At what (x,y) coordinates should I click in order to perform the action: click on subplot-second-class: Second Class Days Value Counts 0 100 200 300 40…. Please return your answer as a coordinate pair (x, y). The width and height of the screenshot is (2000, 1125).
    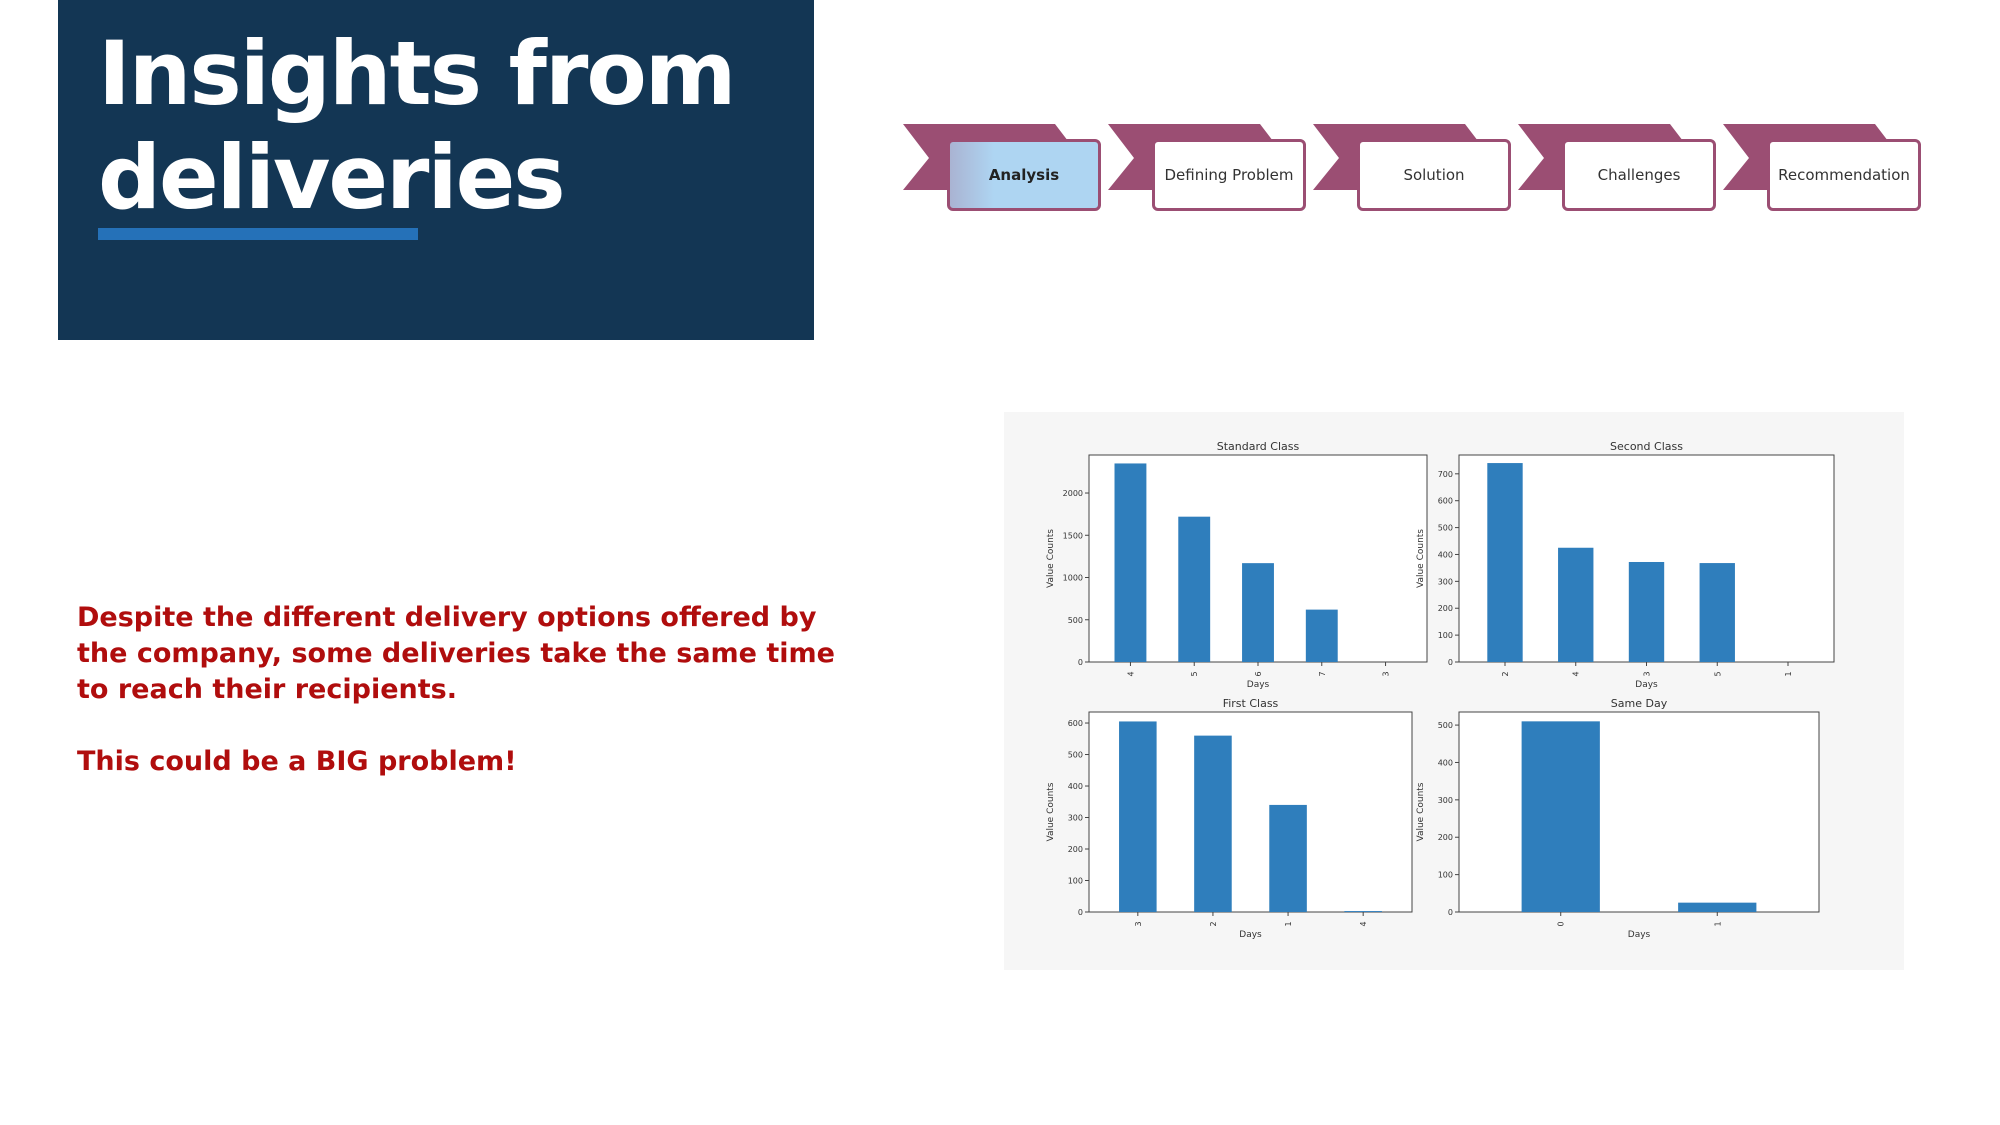
    Looking at the image, I should click on (1624, 561).